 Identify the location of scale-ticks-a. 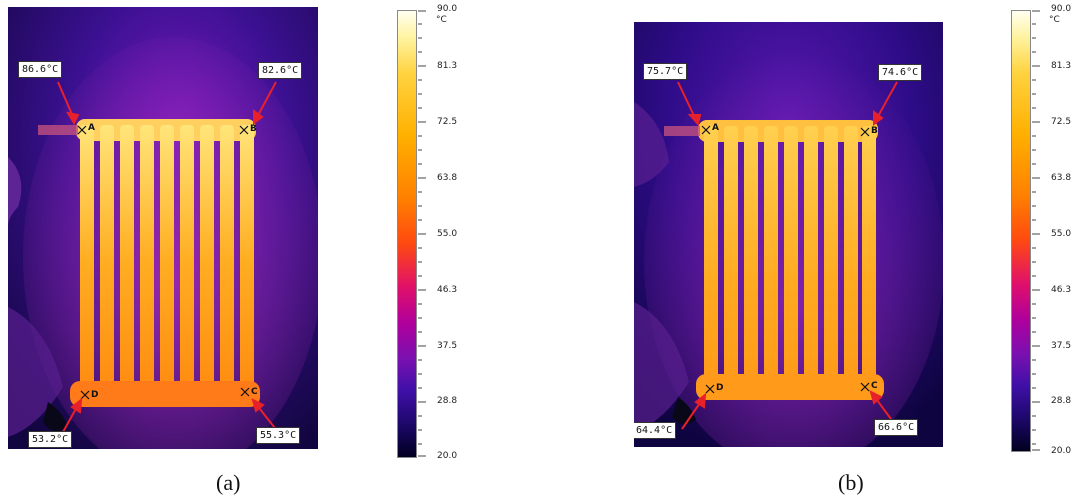
(422, 233).